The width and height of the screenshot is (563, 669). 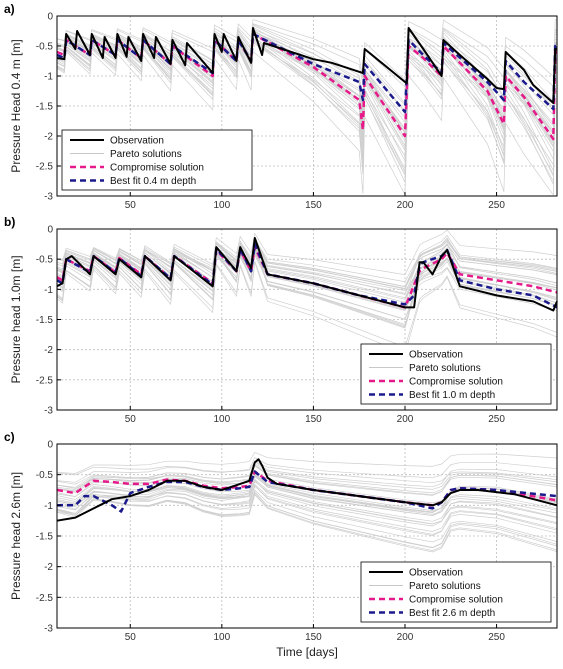 What do you see at coordinates (16, 536) in the screenshot?
I see `y-axis-label: Pressure head 2.6m [m]` at bounding box center [16, 536].